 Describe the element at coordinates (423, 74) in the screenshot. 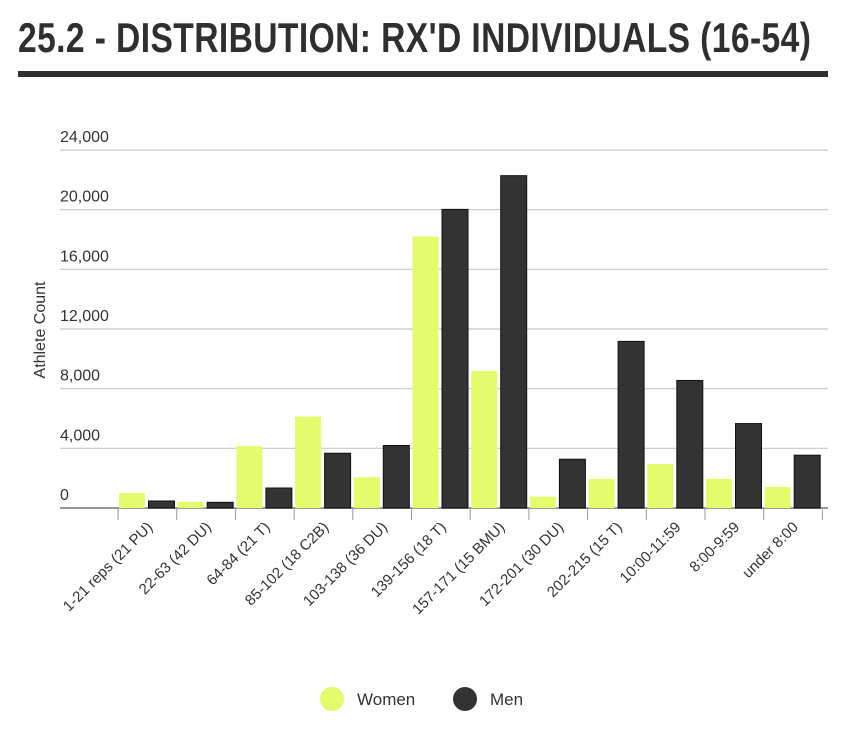

I see `title-underline` at that location.